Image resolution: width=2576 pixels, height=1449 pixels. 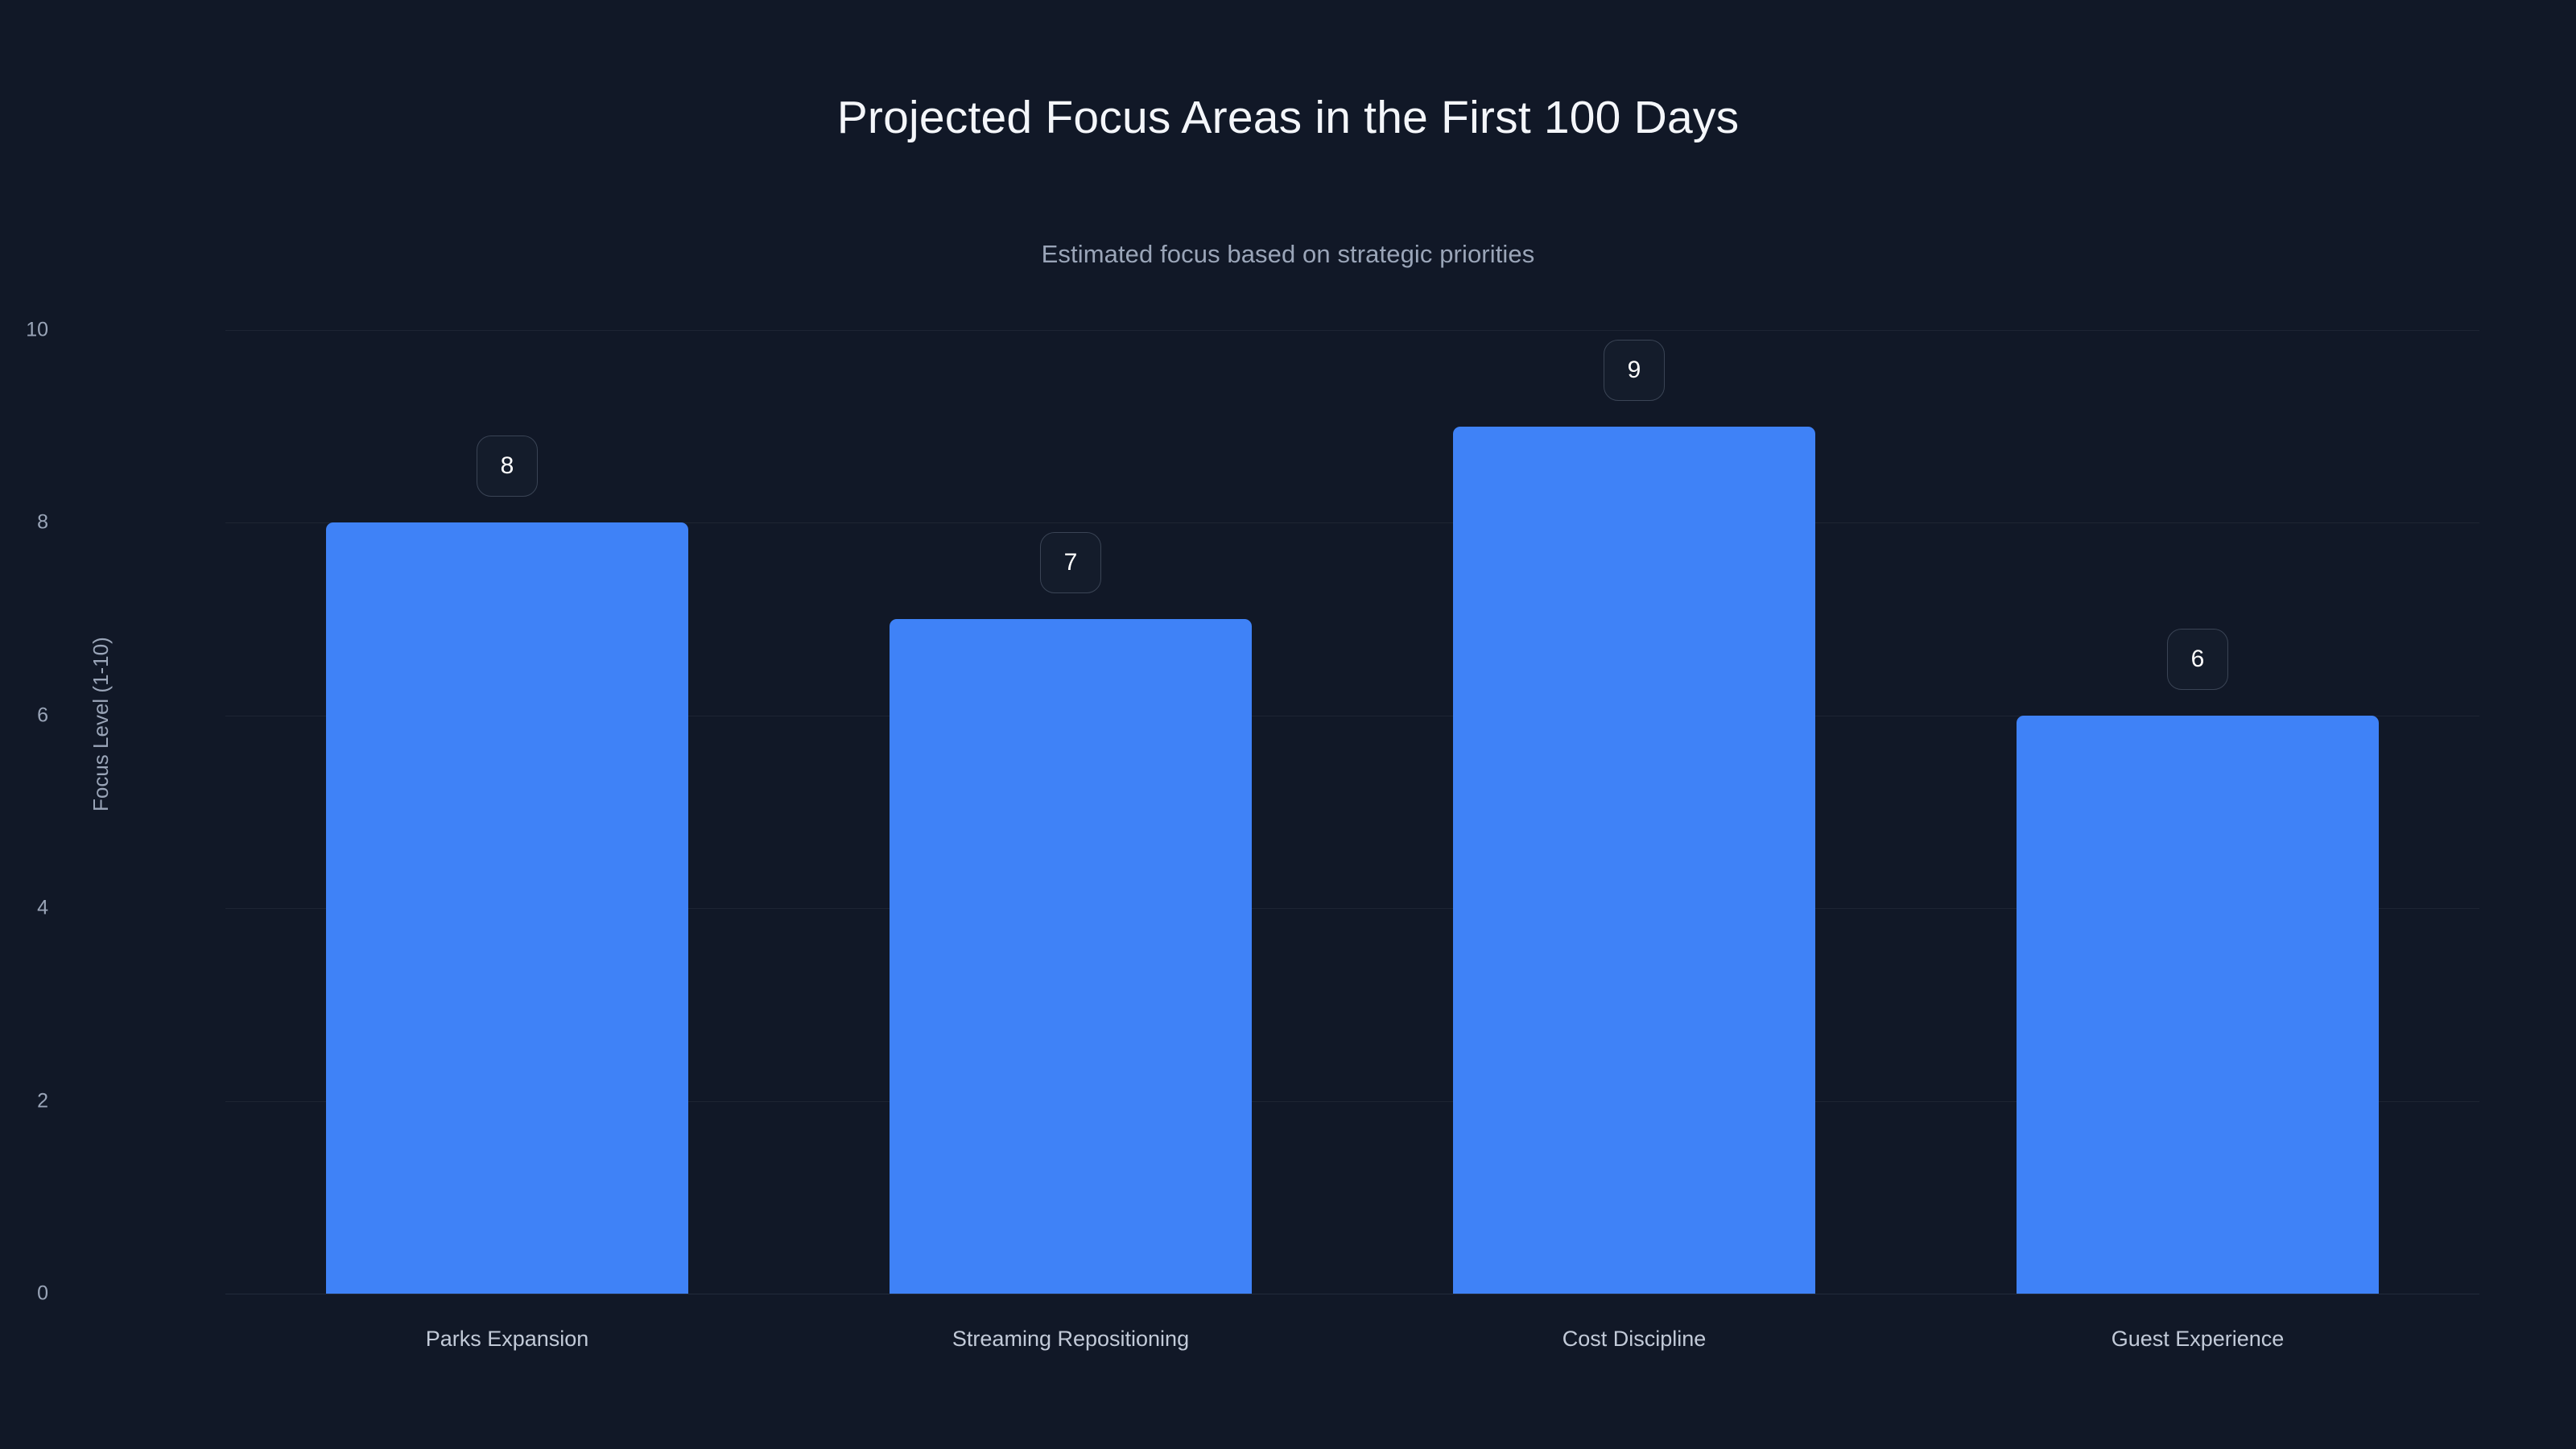 What do you see at coordinates (2198, 1339) in the screenshot?
I see `x-axis-tick-label: Guest Experience` at bounding box center [2198, 1339].